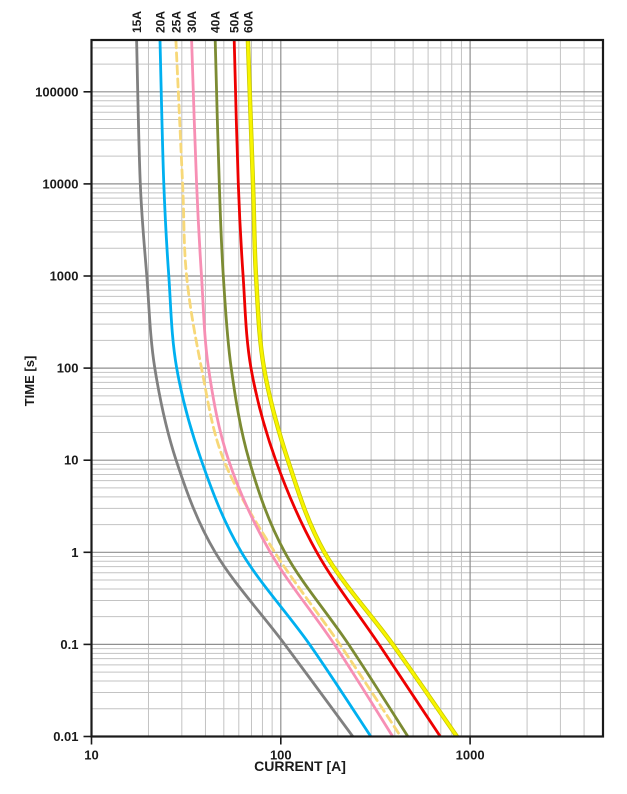 The height and width of the screenshot is (794, 627). Describe the element at coordinates (74, 552) in the screenshot. I see `y-tick-label: 1` at that location.